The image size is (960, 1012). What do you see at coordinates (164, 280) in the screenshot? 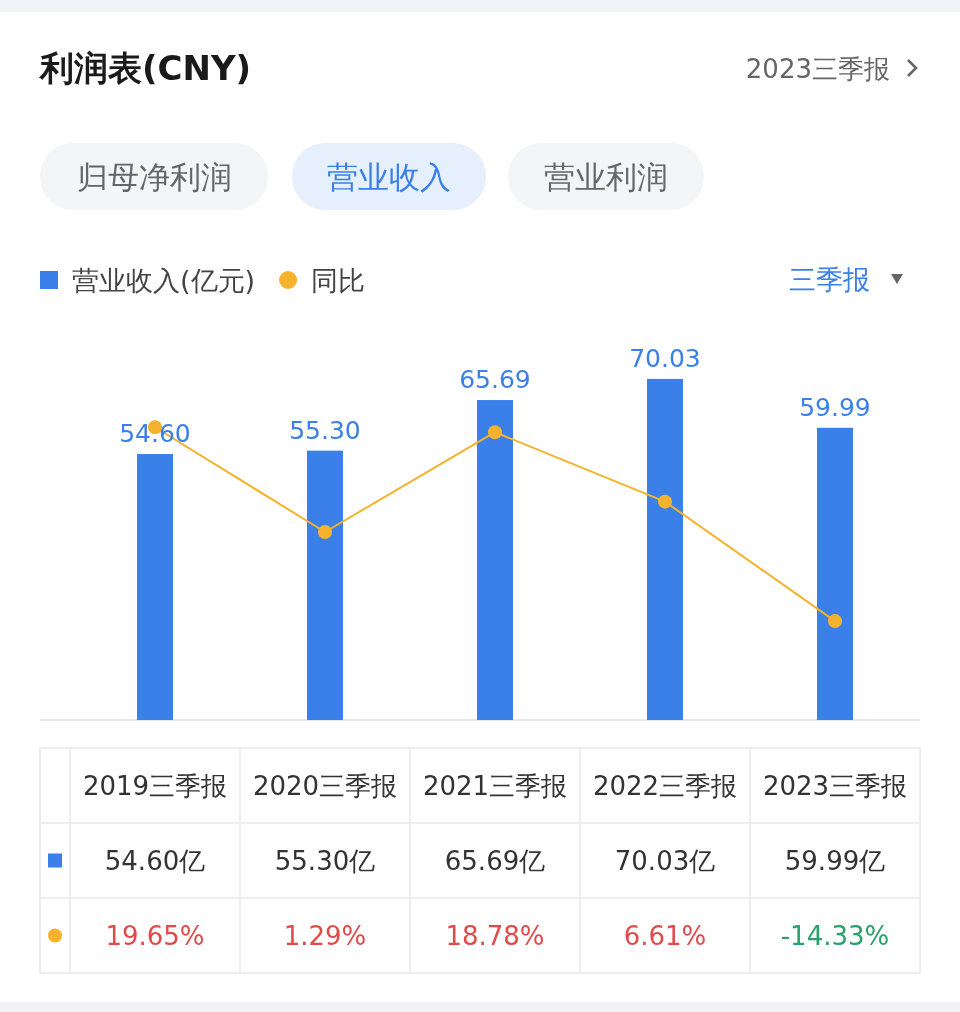
I see `legend-label: 营业收入(亿元)` at bounding box center [164, 280].